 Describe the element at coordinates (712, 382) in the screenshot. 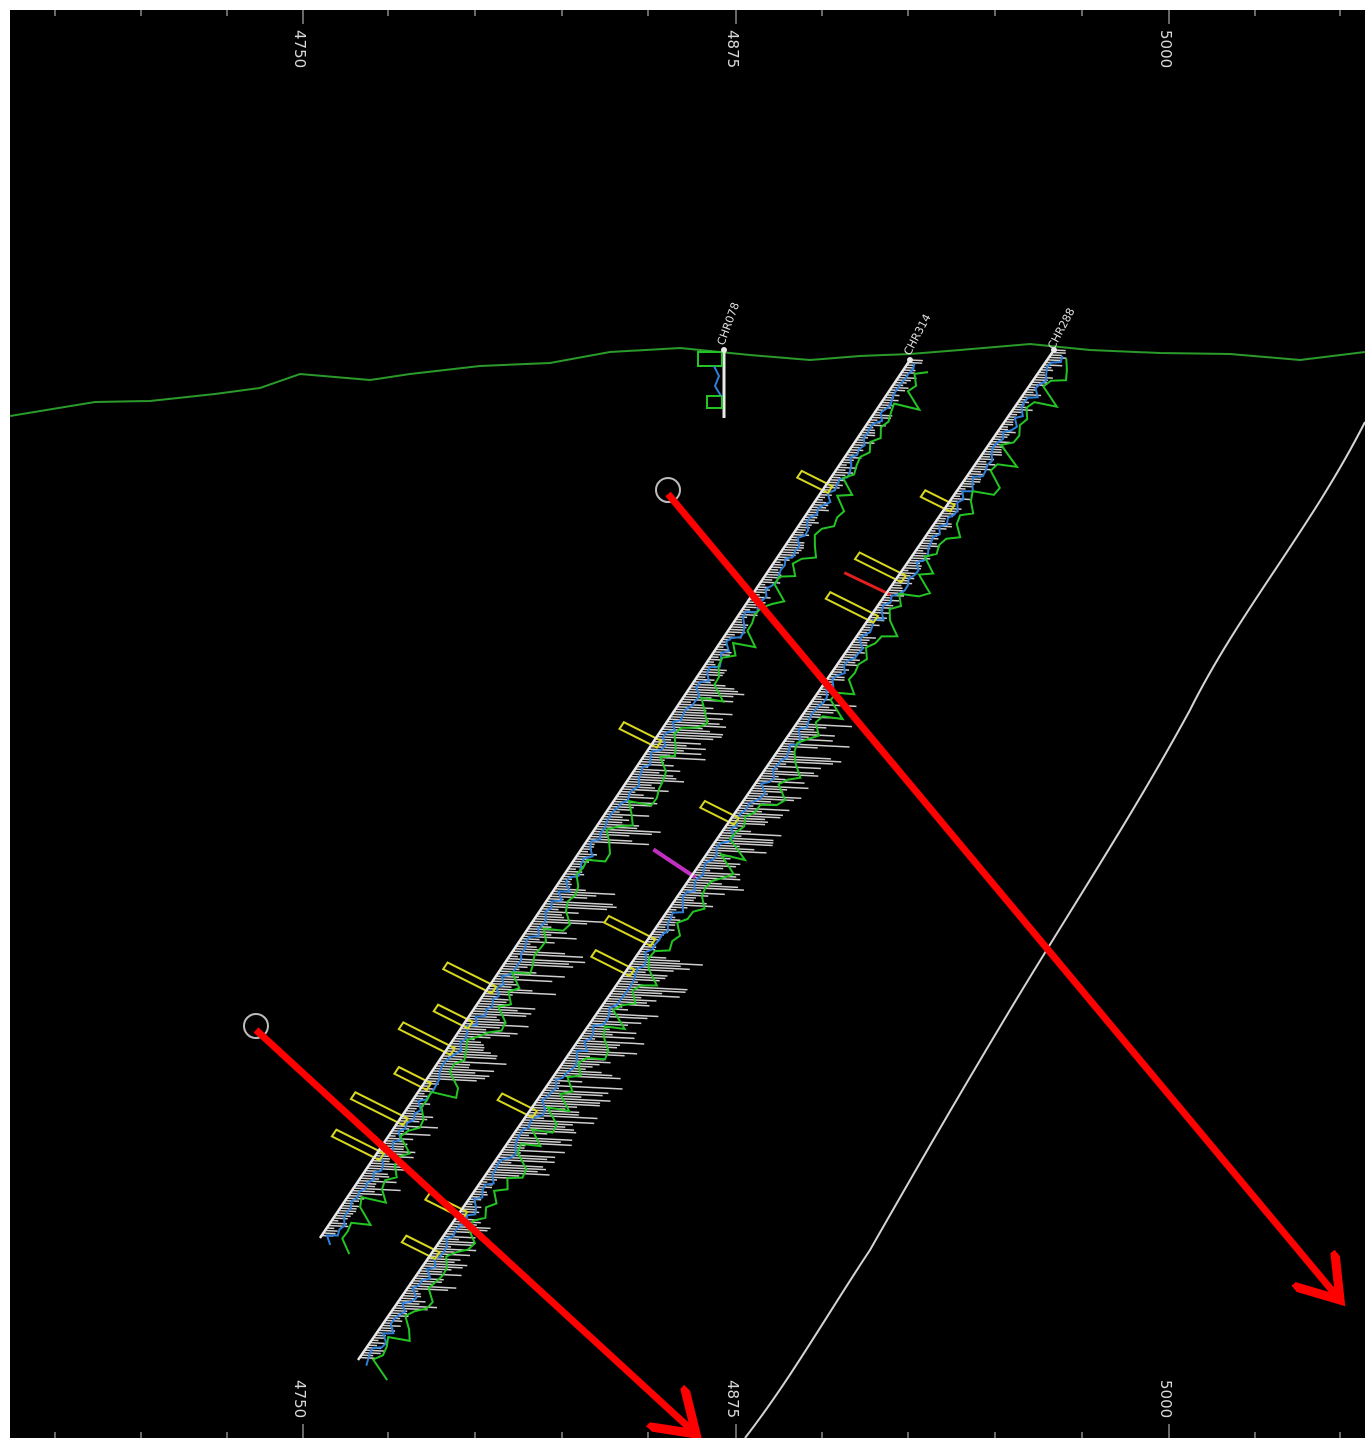

I see `drillhole-chr078` at that location.